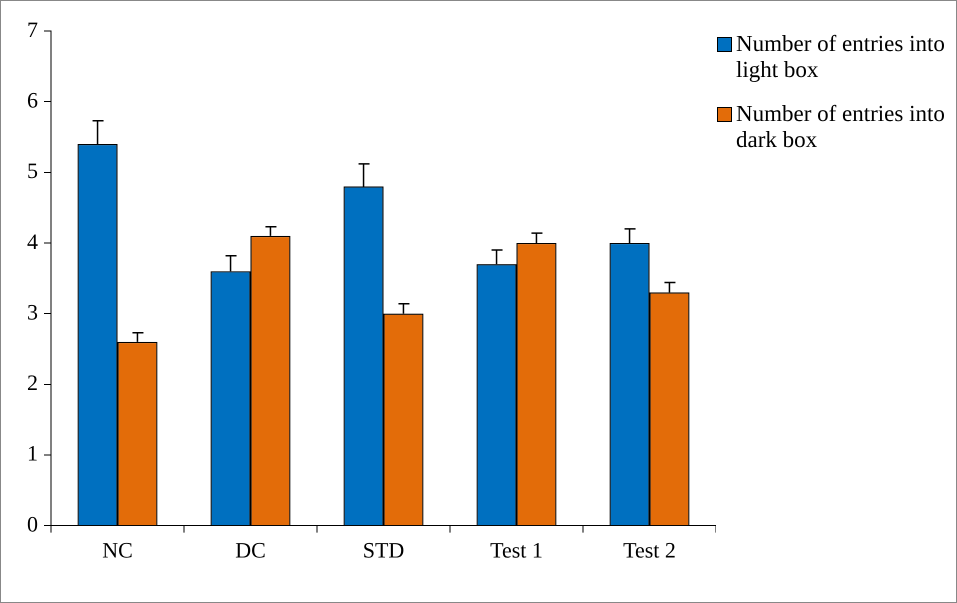  Describe the element at coordinates (516, 550) in the screenshot. I see `x-tick-label: Test 1` at that location.